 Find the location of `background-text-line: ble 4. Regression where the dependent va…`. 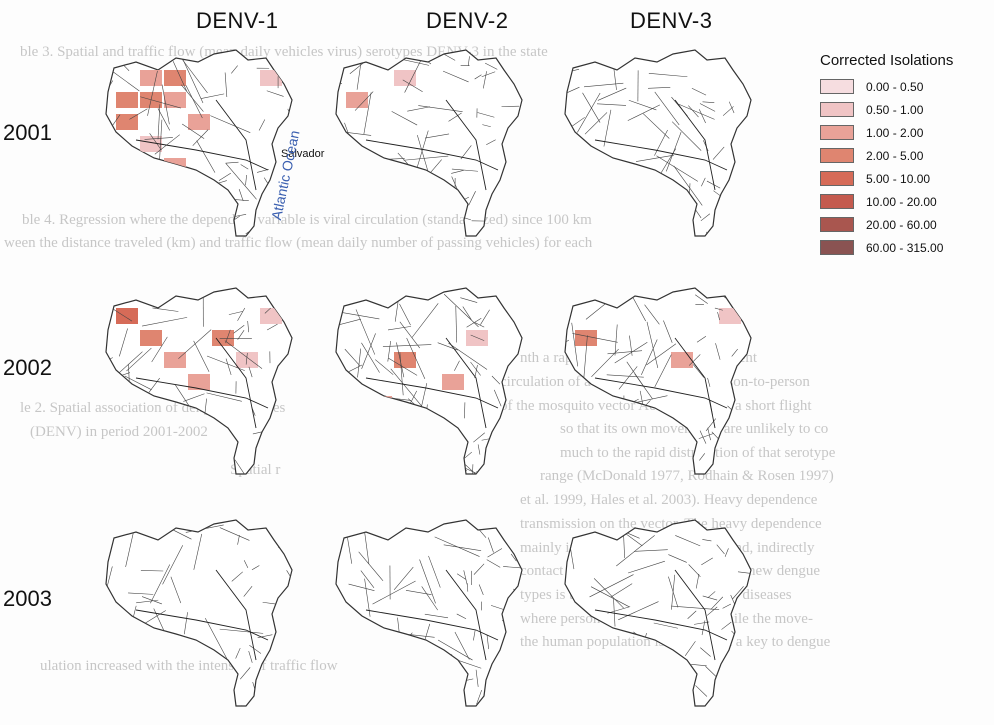

background-text-line: ble 4. Regression where the dependent va… is located at coordinates (307, 220).